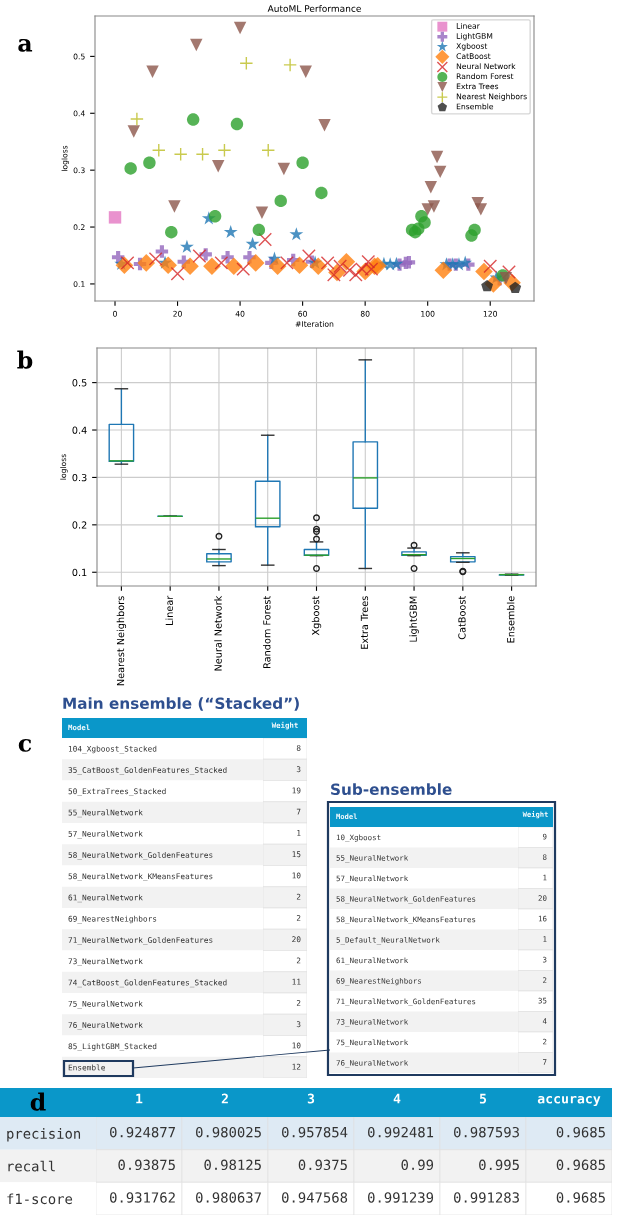  I want to click on data-label: 0.991239, so click(401, 1197).